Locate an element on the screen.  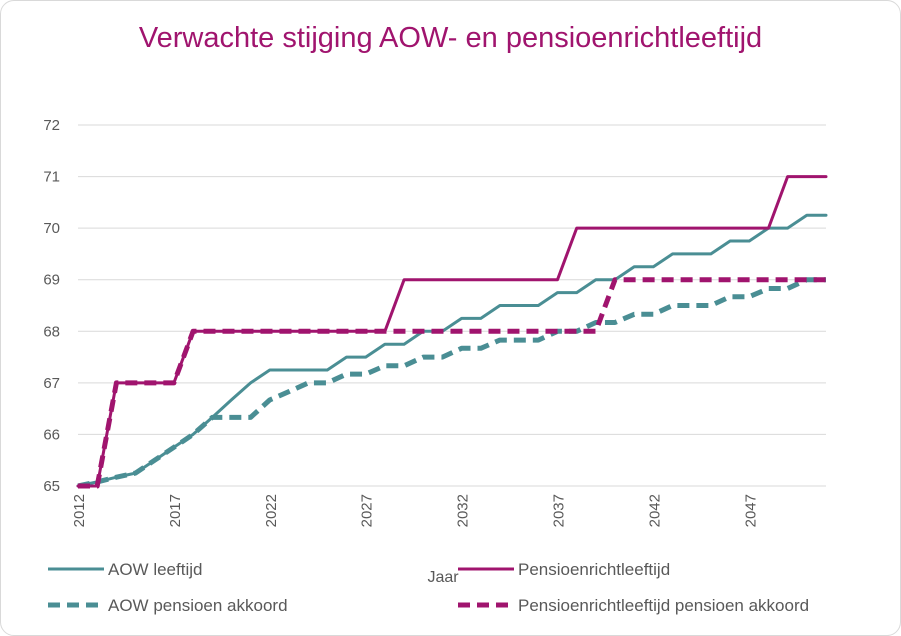
x-tick-label-2027: 2027 is located at coordinates (367, 510).